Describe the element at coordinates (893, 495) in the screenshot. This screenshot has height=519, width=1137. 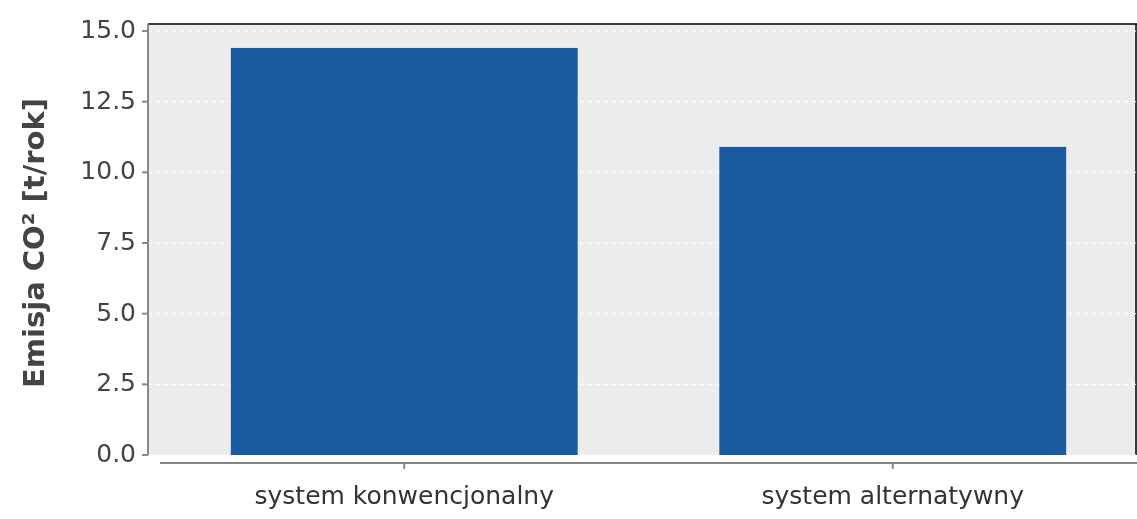
I see `x-tick-label: system alternatywny` at that location.